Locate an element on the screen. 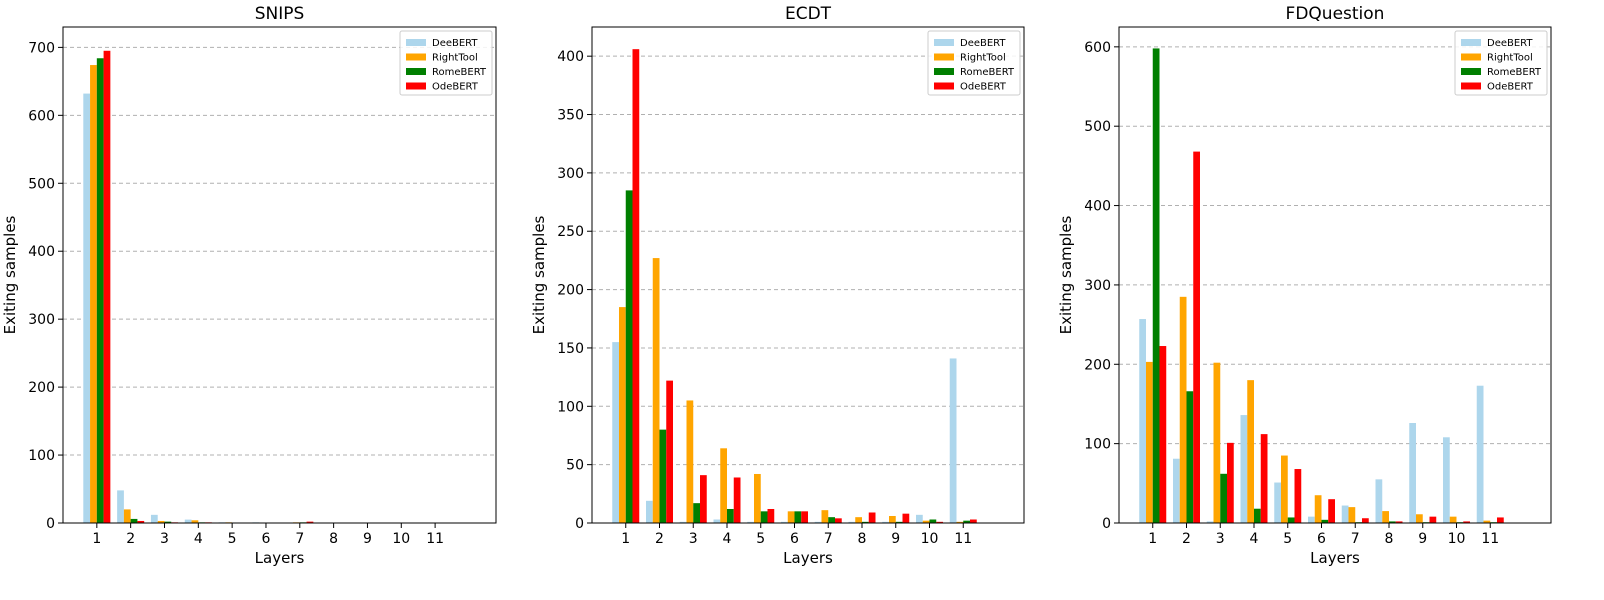 This screenshot has height=600, width=1604. y-tick-label: 100 is located at coordinates (41, 456).